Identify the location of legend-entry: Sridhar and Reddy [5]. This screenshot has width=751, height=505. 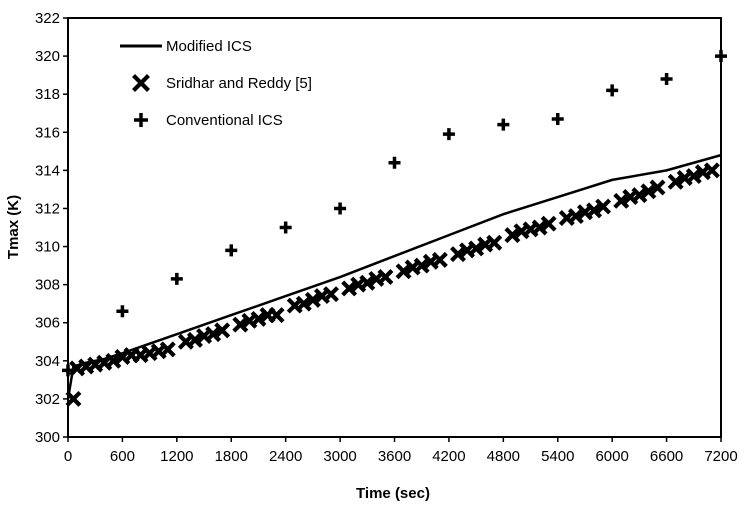
(222, 83).